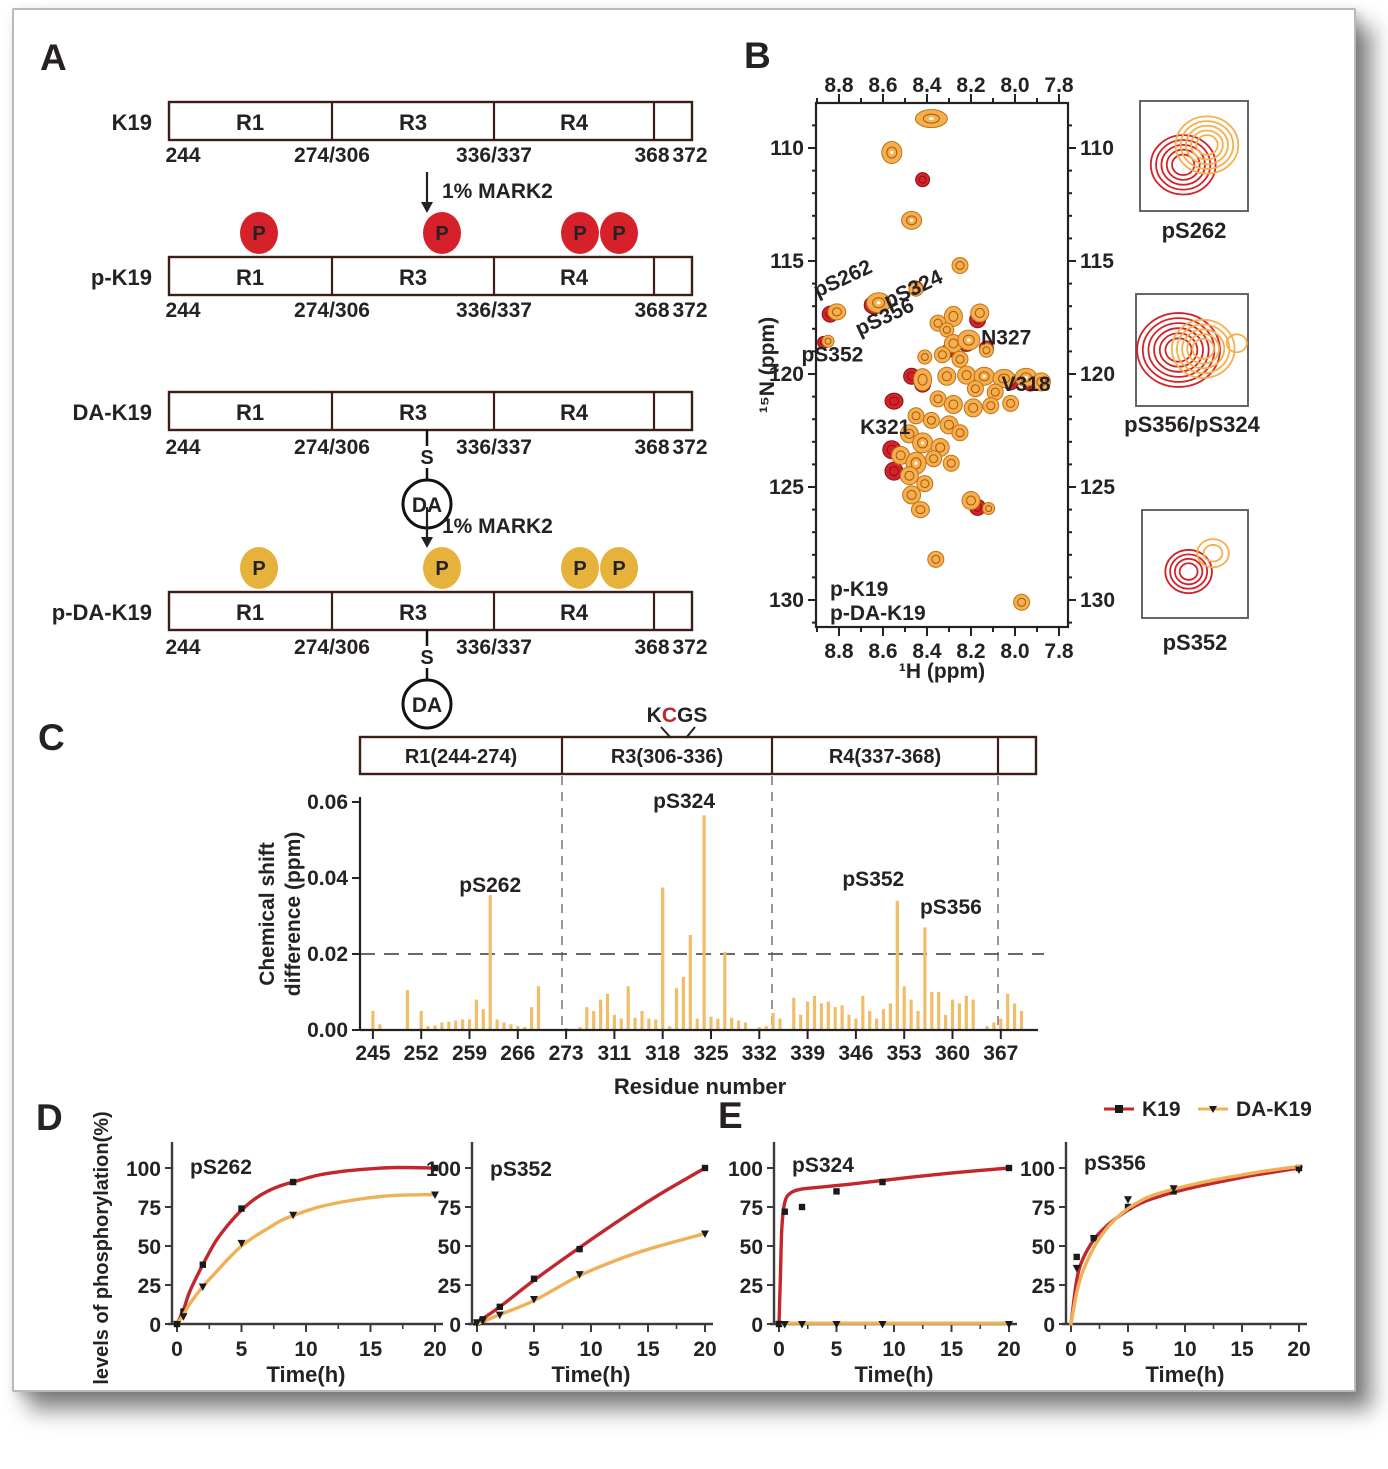 The height and width of the screenshot is (1469, 1388). What do you see at coordinates (885, 427) in the screenshot?
I see `nmr-annotation-K321: K321` at bounding box center [885, 427].